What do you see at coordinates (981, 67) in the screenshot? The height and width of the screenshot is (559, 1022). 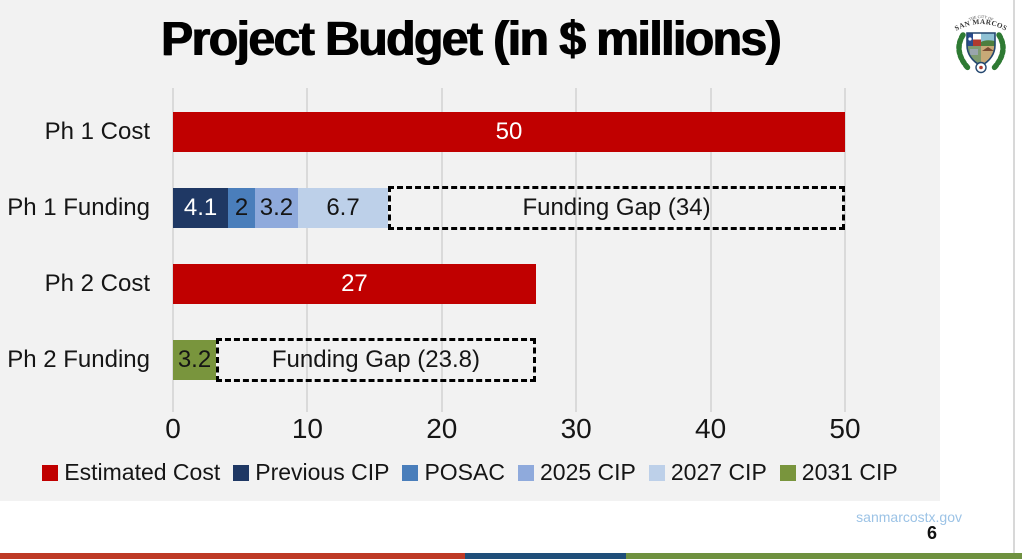 I see `seal-badge-dot` at bounding box center [981, 67].